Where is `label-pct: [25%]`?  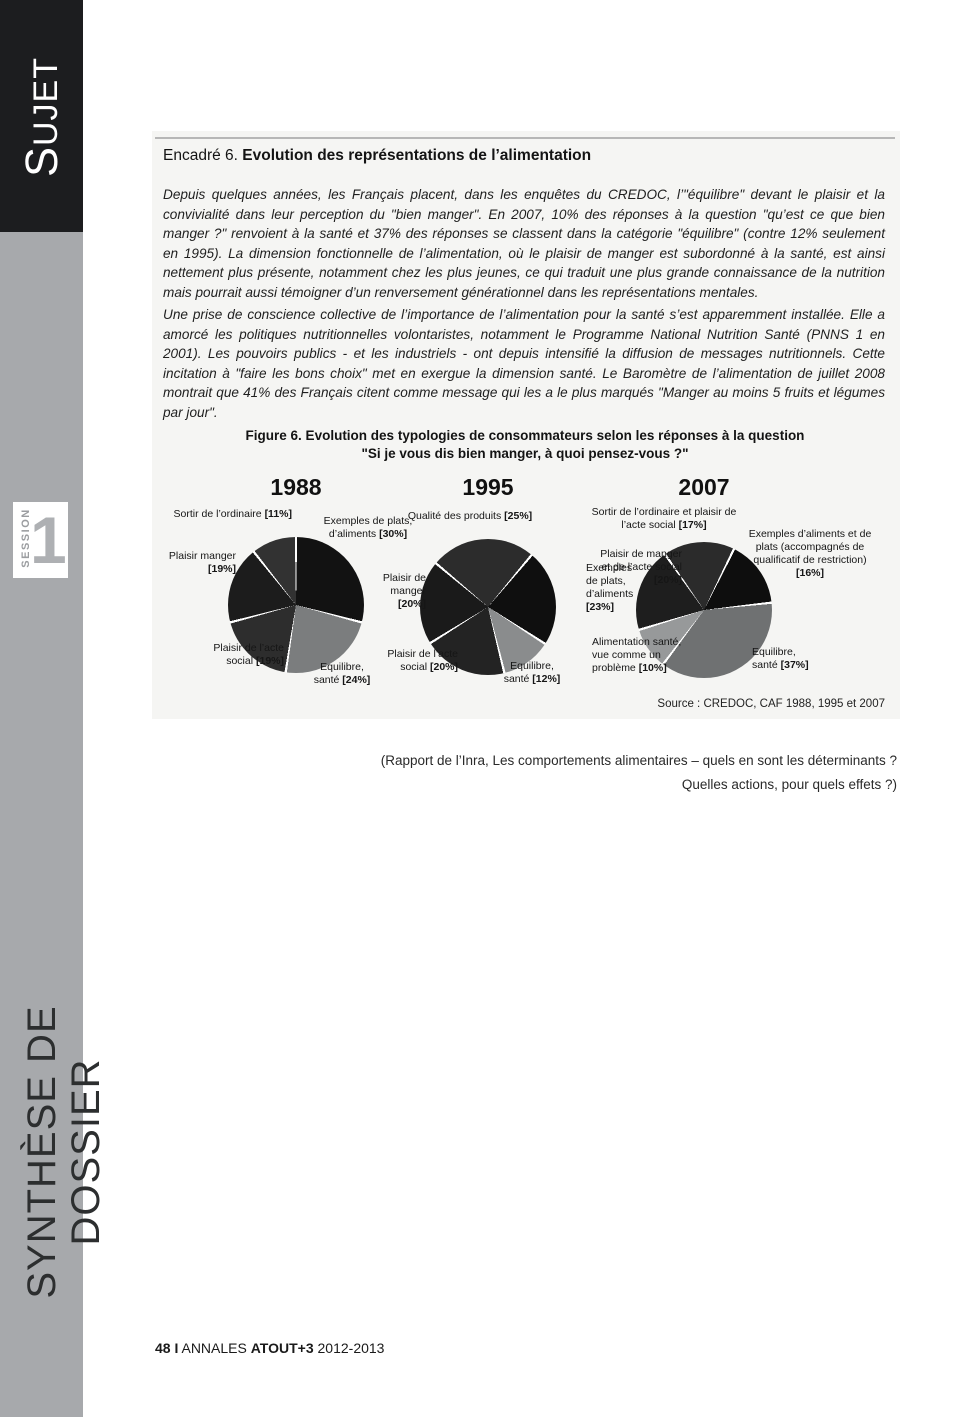 label-pct: [25%] is located at coordinates (518, 516).